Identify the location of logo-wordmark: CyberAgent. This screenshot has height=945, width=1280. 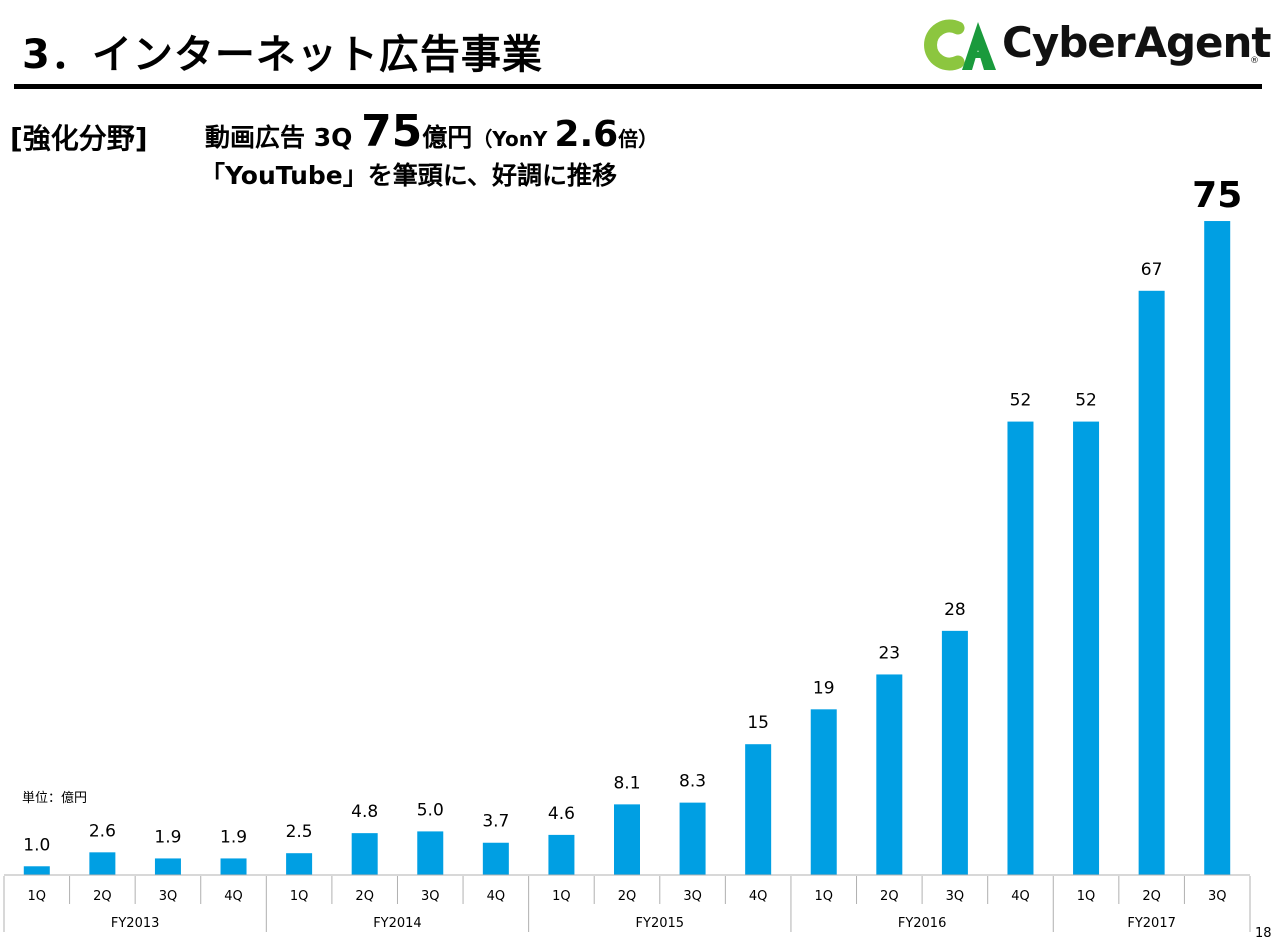
(1136, 42).